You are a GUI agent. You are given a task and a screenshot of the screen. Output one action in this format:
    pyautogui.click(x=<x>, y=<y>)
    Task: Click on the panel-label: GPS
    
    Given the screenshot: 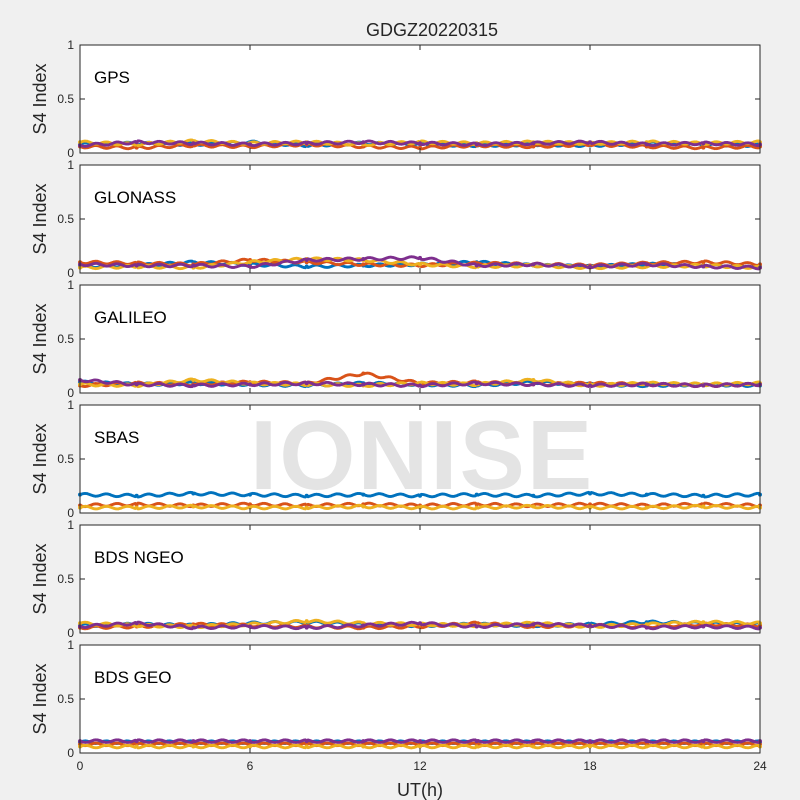 What is the action you would take?
    pyautogui.click(x=112, y=77)
    